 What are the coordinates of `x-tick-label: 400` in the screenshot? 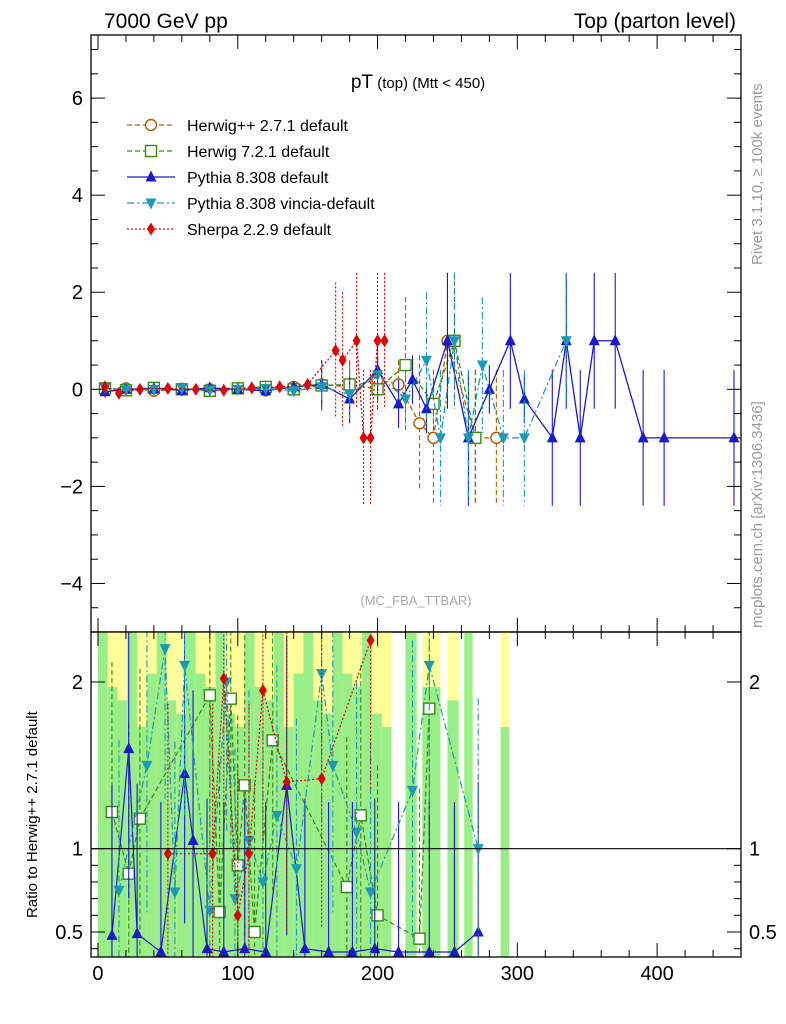 It's located at (656, 974).